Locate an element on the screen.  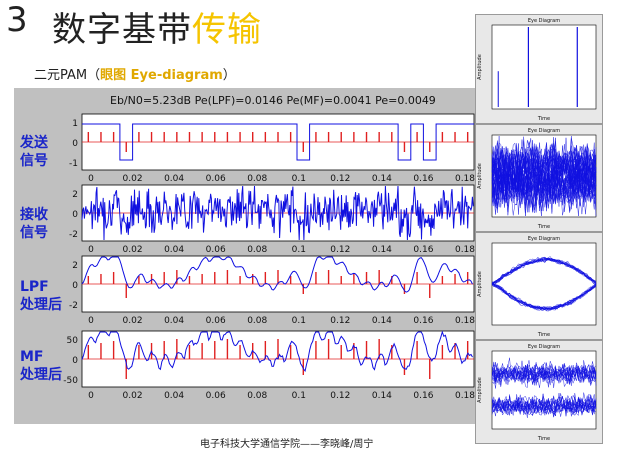
title-accent: 传输 is located at coordinates (227, 30).